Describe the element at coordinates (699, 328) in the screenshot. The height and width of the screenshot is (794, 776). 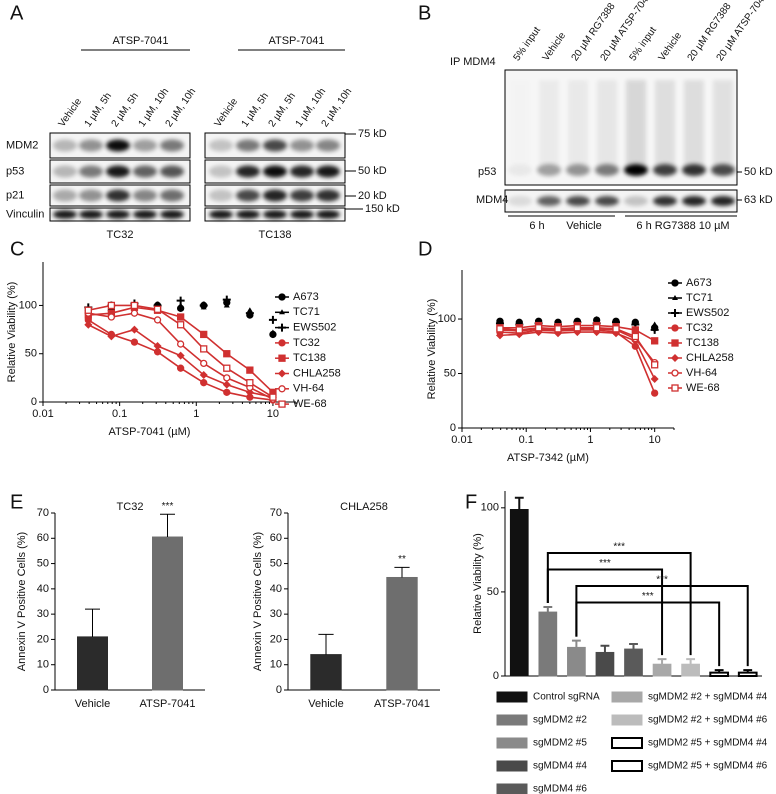
I see `legend-label: TC32` at that location.